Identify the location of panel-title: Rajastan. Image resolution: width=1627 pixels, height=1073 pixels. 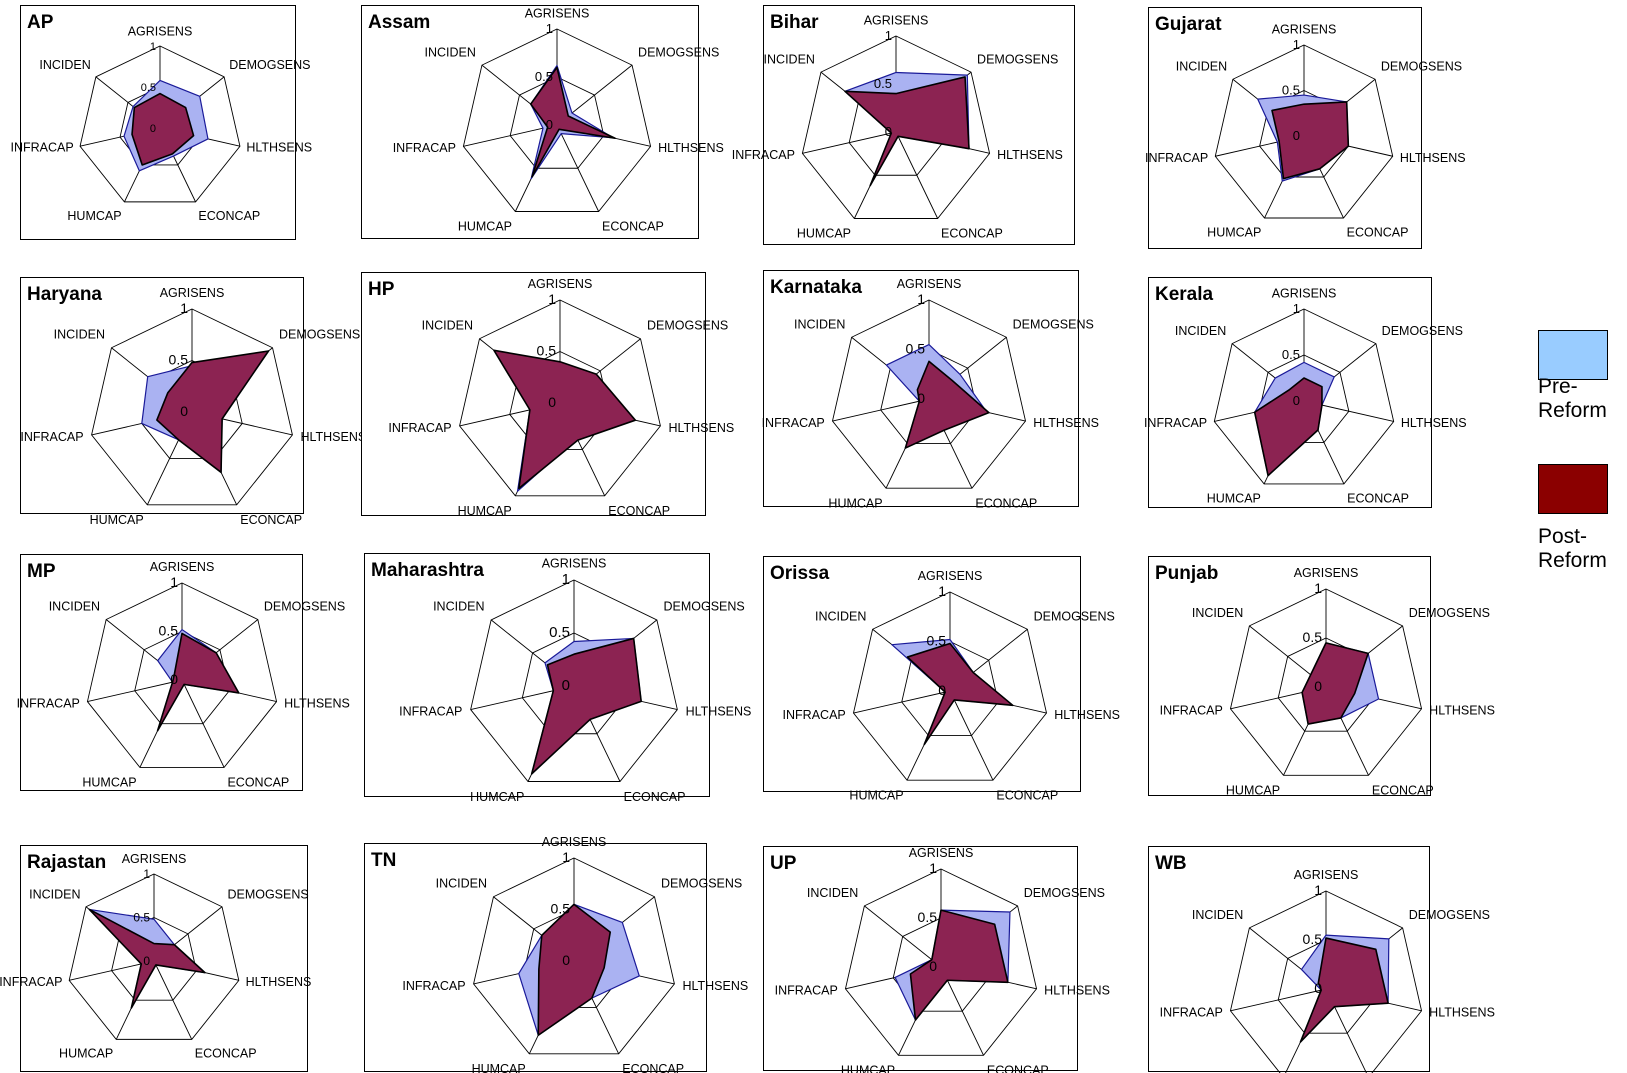
(66, 862).